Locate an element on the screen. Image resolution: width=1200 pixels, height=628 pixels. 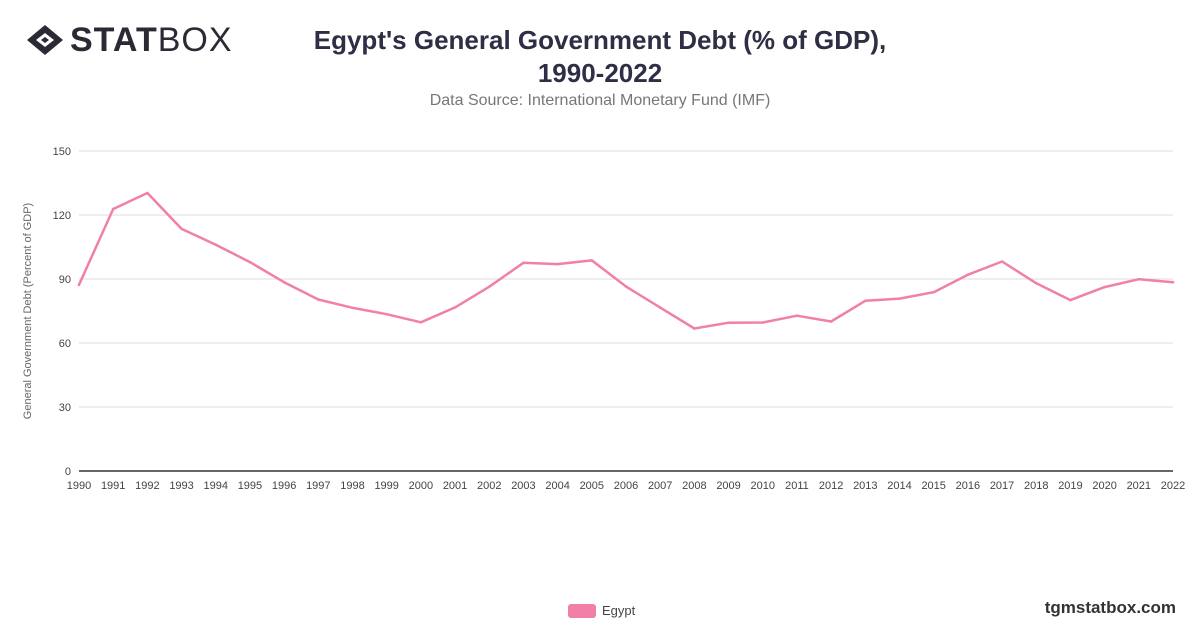
x-tick-label-2016: 2016 is located at coordinates (968, 486).